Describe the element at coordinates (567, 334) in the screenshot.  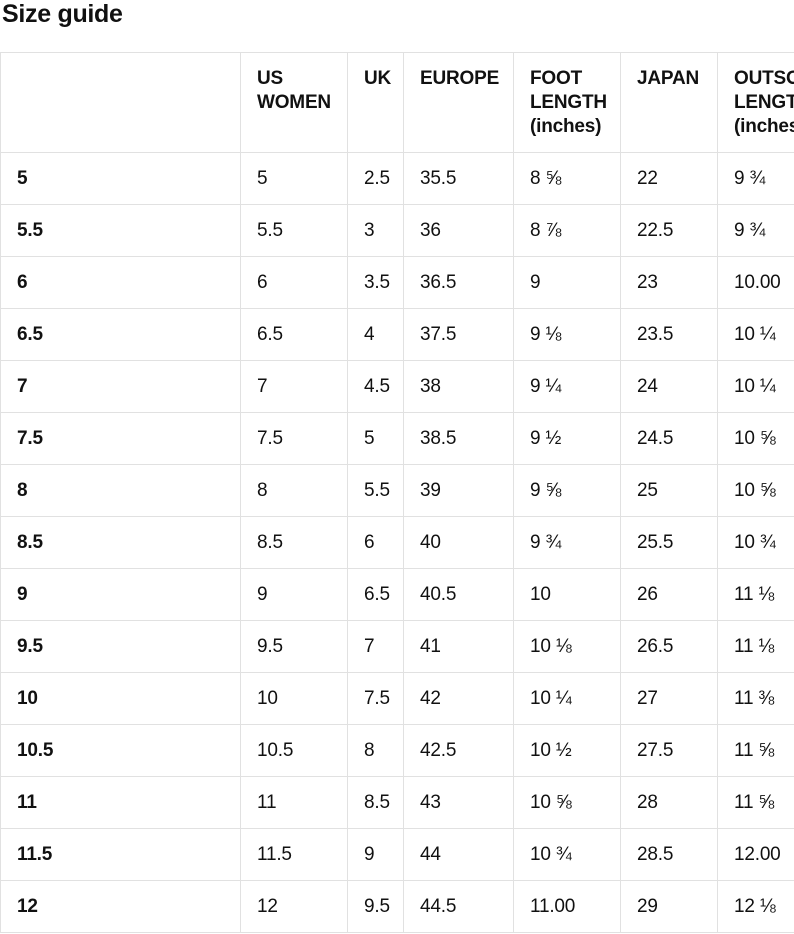
I see `table-cell: 9 ⅛` at that location.